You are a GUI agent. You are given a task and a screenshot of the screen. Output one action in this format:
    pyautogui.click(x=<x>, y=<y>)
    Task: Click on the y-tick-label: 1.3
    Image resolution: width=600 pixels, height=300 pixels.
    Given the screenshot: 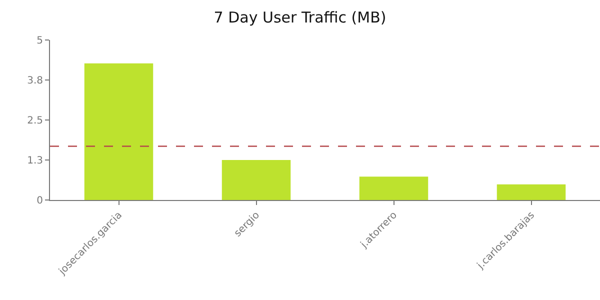 What is the action you would take?
    pyautogui.click(x=35, y=161)
    